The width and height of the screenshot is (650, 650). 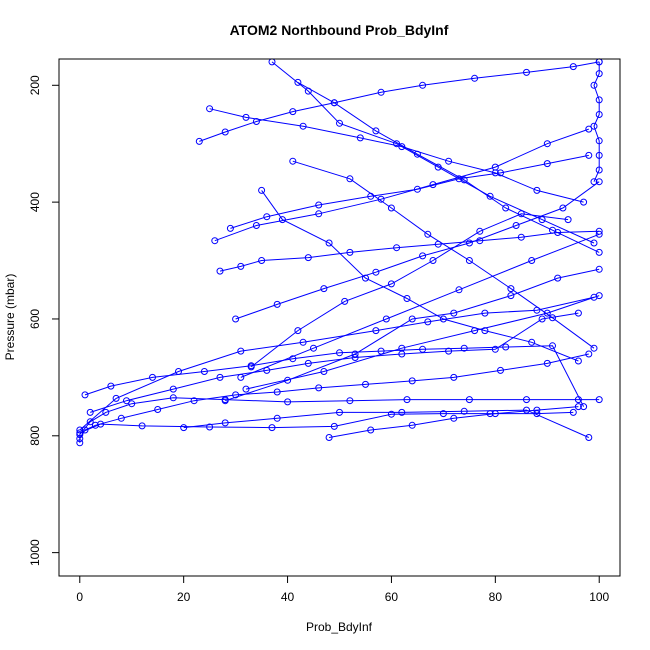 I want to click on x-axis-label: Prob_BdyInf, so click(x=339, y=627).